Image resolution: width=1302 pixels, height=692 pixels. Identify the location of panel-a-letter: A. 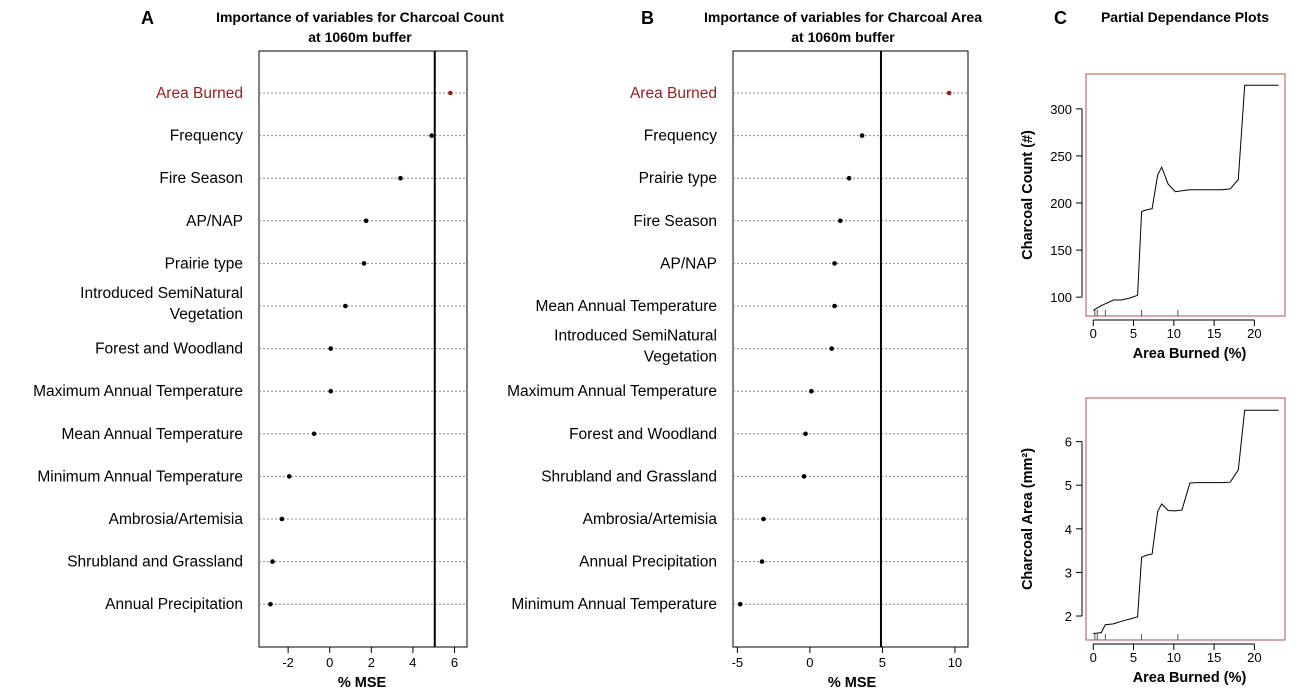
(147, 18).